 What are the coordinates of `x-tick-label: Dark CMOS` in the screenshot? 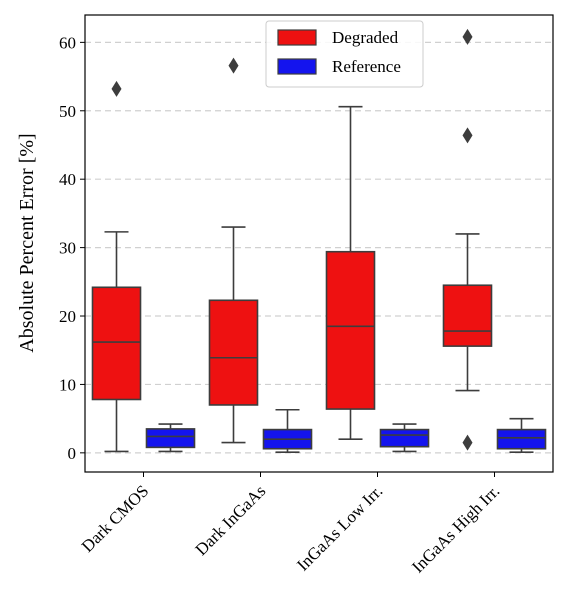 It's located at (115, 518).